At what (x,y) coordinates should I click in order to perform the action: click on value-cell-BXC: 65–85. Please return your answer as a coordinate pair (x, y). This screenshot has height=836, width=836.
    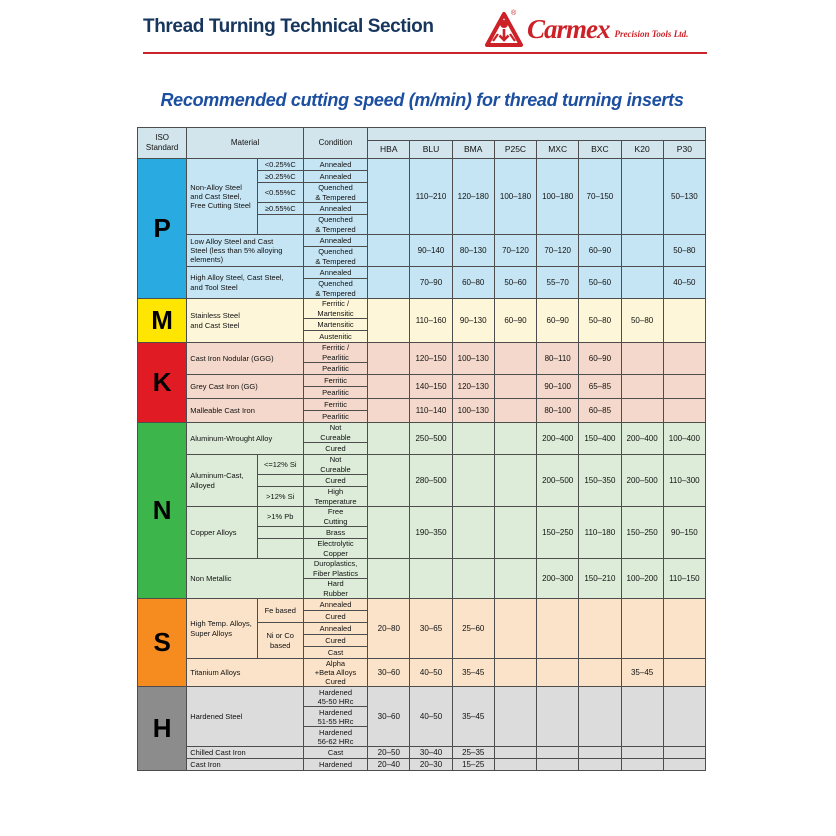
    Looking at the image, I should click on (600, 386).